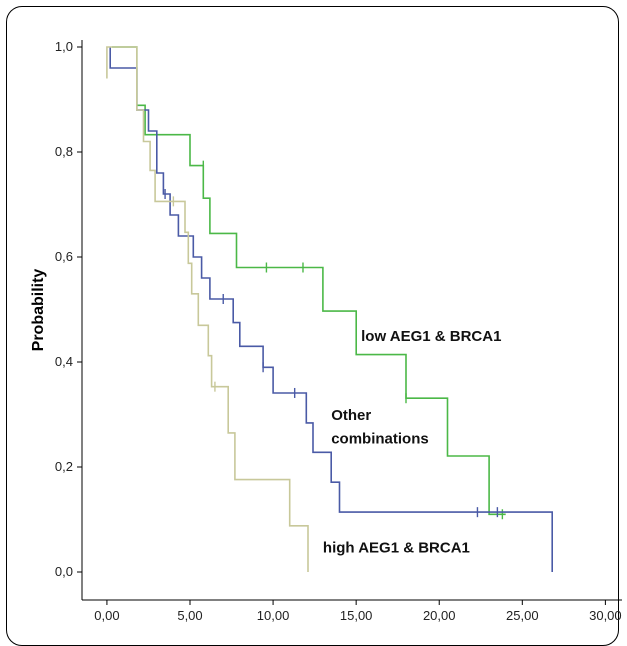  What do you see at coordinates (396, 548) in the screenshot?
I see `annotation-label: high AEG1 & BRCA1` at bounding box center [396, 548].